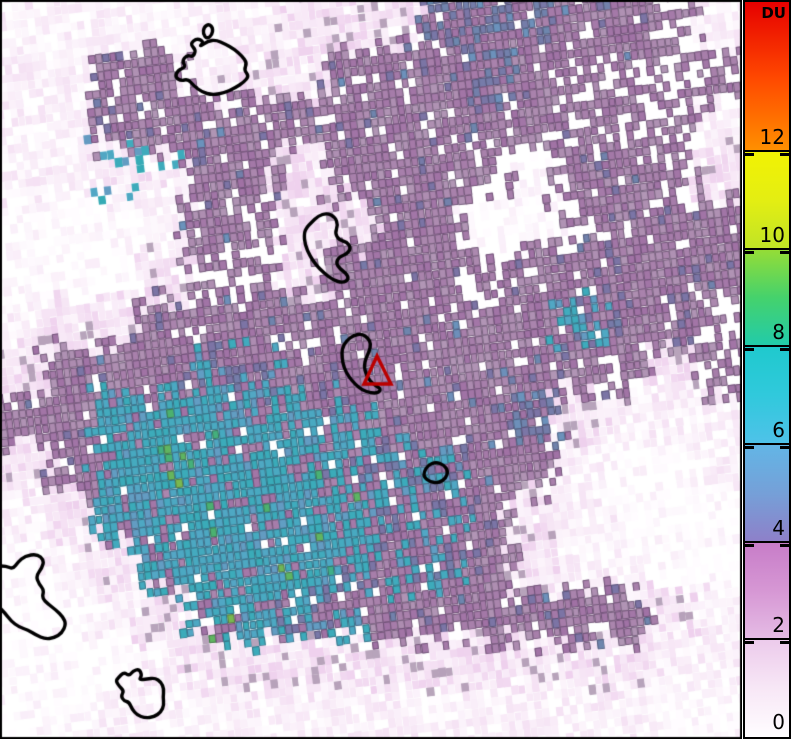  Describe the element at coordinates (773, 13) in the screenshot. I see `colorbar-unit-label: DU` at that location.